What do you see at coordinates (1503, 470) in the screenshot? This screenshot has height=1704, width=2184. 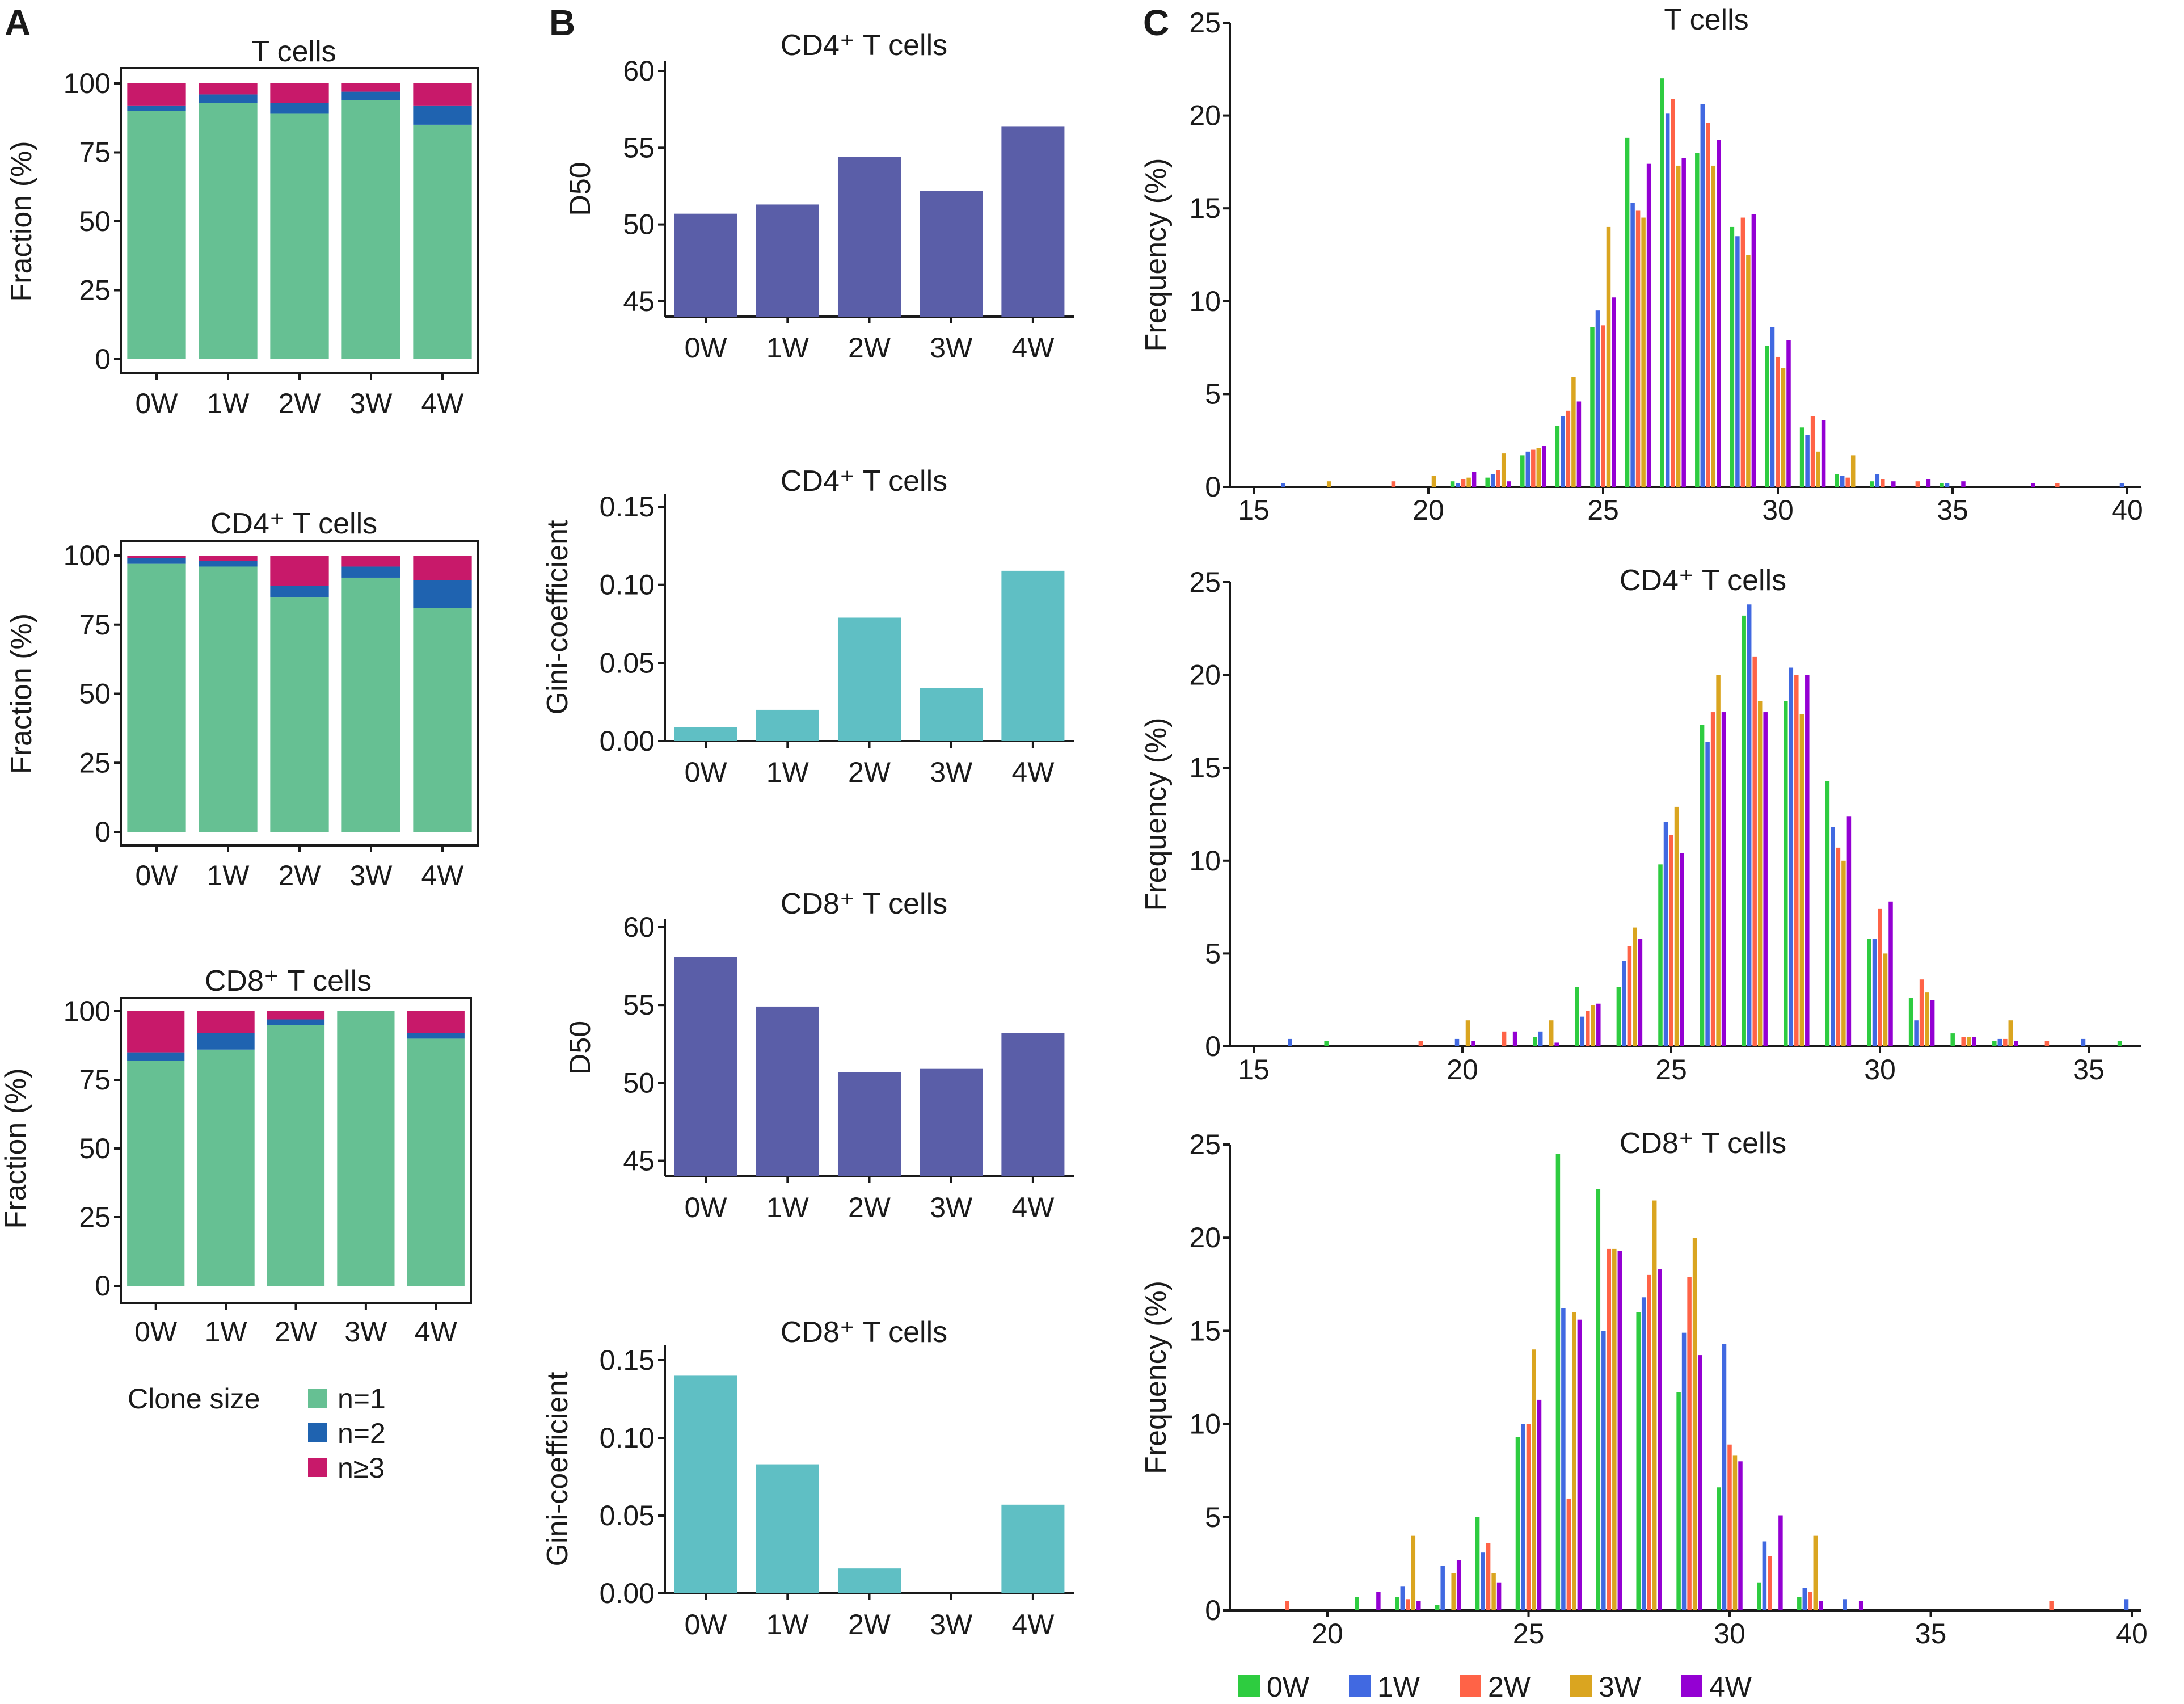 I see `hist-bar-3w-len22` at bounding box center [1503, 470].